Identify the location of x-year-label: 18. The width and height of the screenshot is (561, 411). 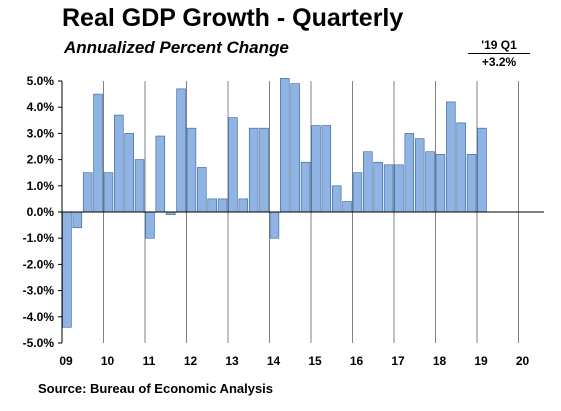
(440, 361).